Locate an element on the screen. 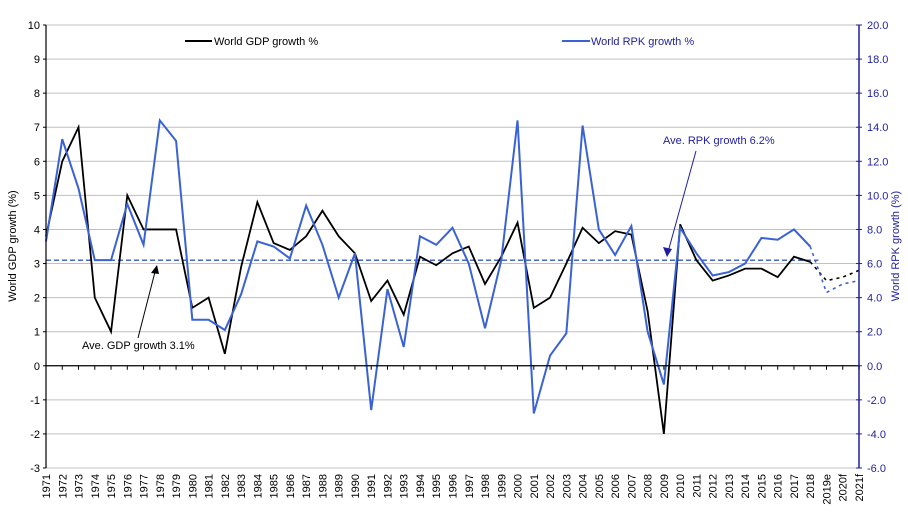 This screenshot has width=908, height=517. x-tick-label: 2021f is located at coordinates (860, 487).